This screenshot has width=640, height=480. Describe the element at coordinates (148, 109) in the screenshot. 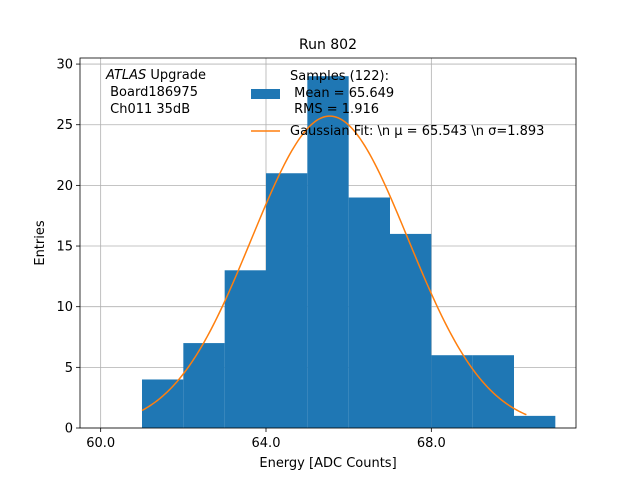

I see `annotation-line-3: Ch011 35dB` at that location.